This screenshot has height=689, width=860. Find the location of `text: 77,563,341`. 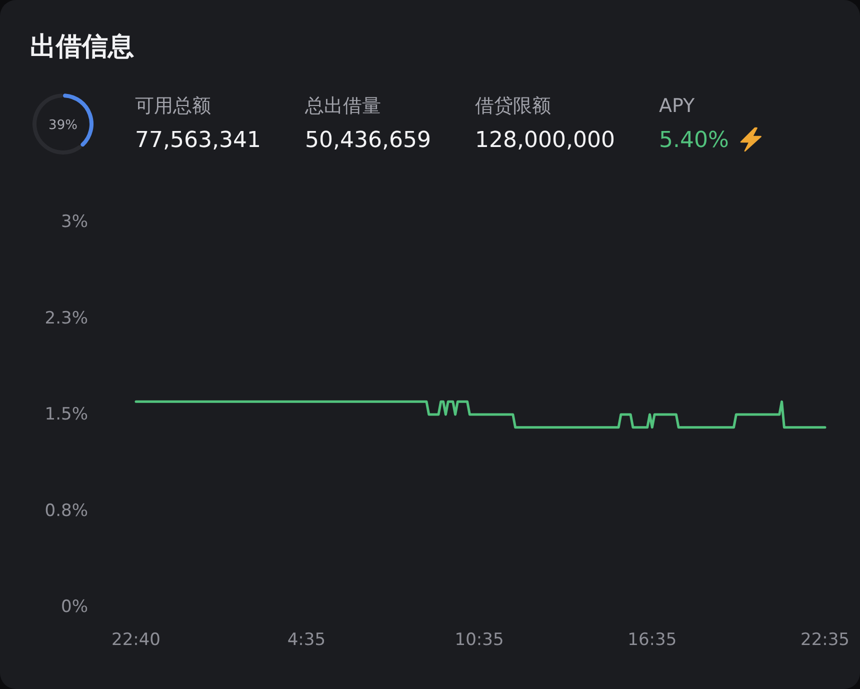

text: 77,563,341 is located at coordinates (198, 140).